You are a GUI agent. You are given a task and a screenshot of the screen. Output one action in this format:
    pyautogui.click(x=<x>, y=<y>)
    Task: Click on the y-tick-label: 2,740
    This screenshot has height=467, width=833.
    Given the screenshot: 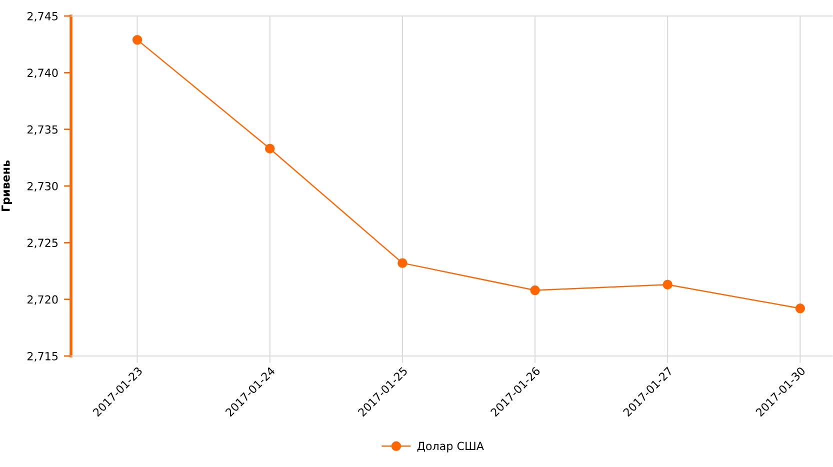 What is the action you would take?
    pyautogui.click(x=43, y=73)
    